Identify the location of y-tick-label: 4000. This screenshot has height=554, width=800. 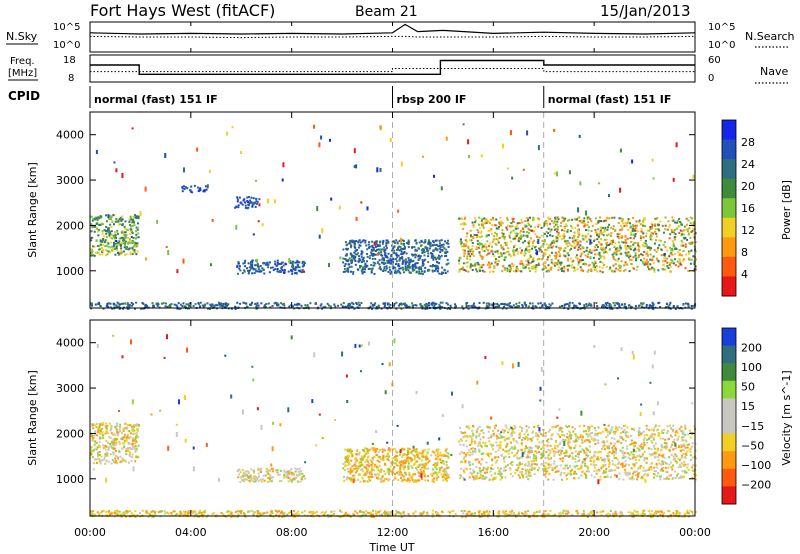
(70, 135).